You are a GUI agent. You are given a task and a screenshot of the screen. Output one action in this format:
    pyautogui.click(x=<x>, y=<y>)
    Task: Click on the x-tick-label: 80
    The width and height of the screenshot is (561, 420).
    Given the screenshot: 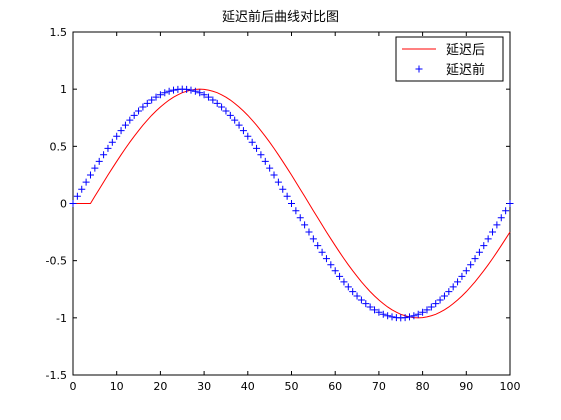 What is the action you would take?
    pyautogui.click(x=423, y=386)
    